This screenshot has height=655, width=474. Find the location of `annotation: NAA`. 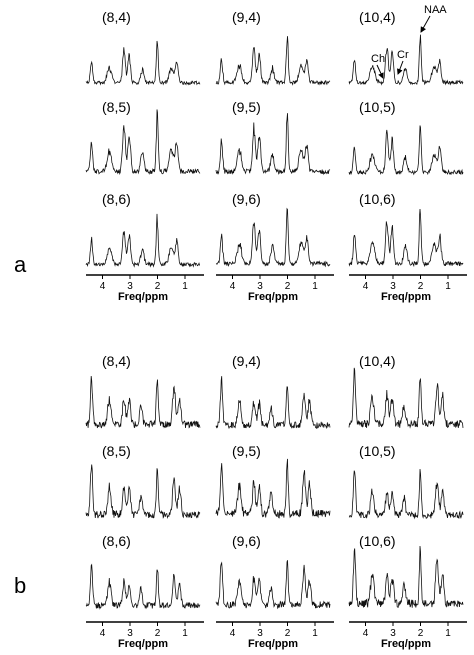

annotation: NAA is located at coordinates (435, 10).